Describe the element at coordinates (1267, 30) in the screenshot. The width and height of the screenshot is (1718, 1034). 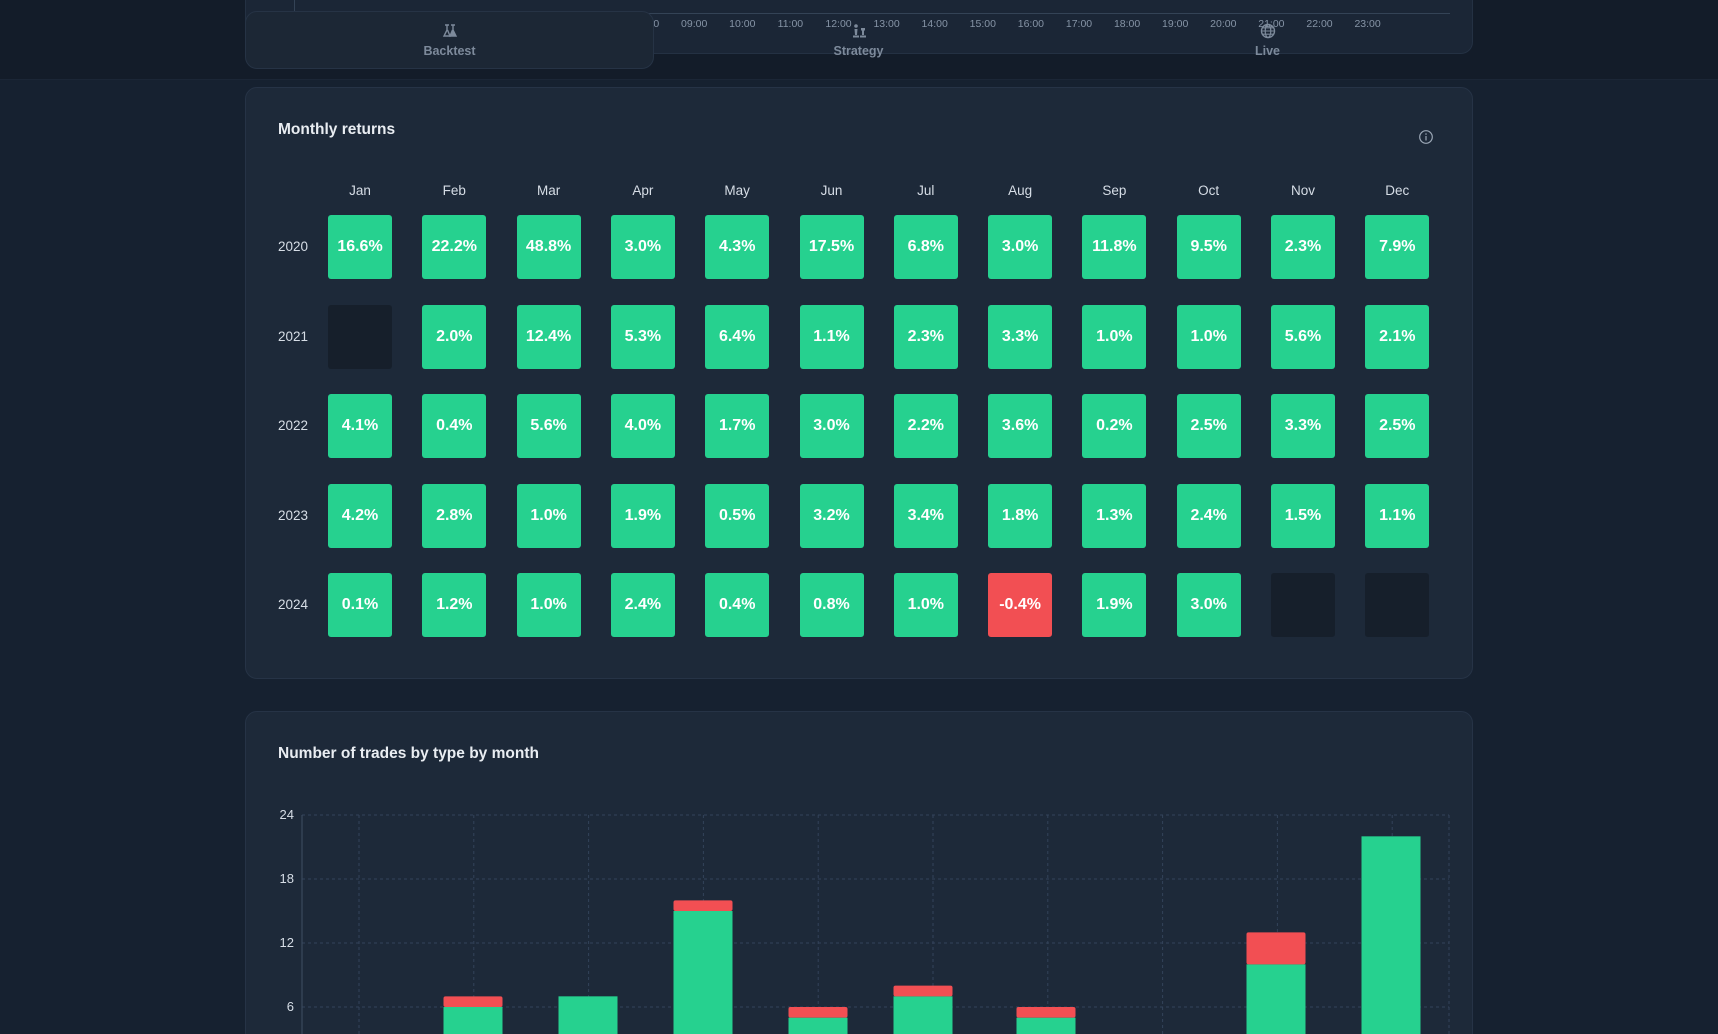
I see `globe-icon` at that location.